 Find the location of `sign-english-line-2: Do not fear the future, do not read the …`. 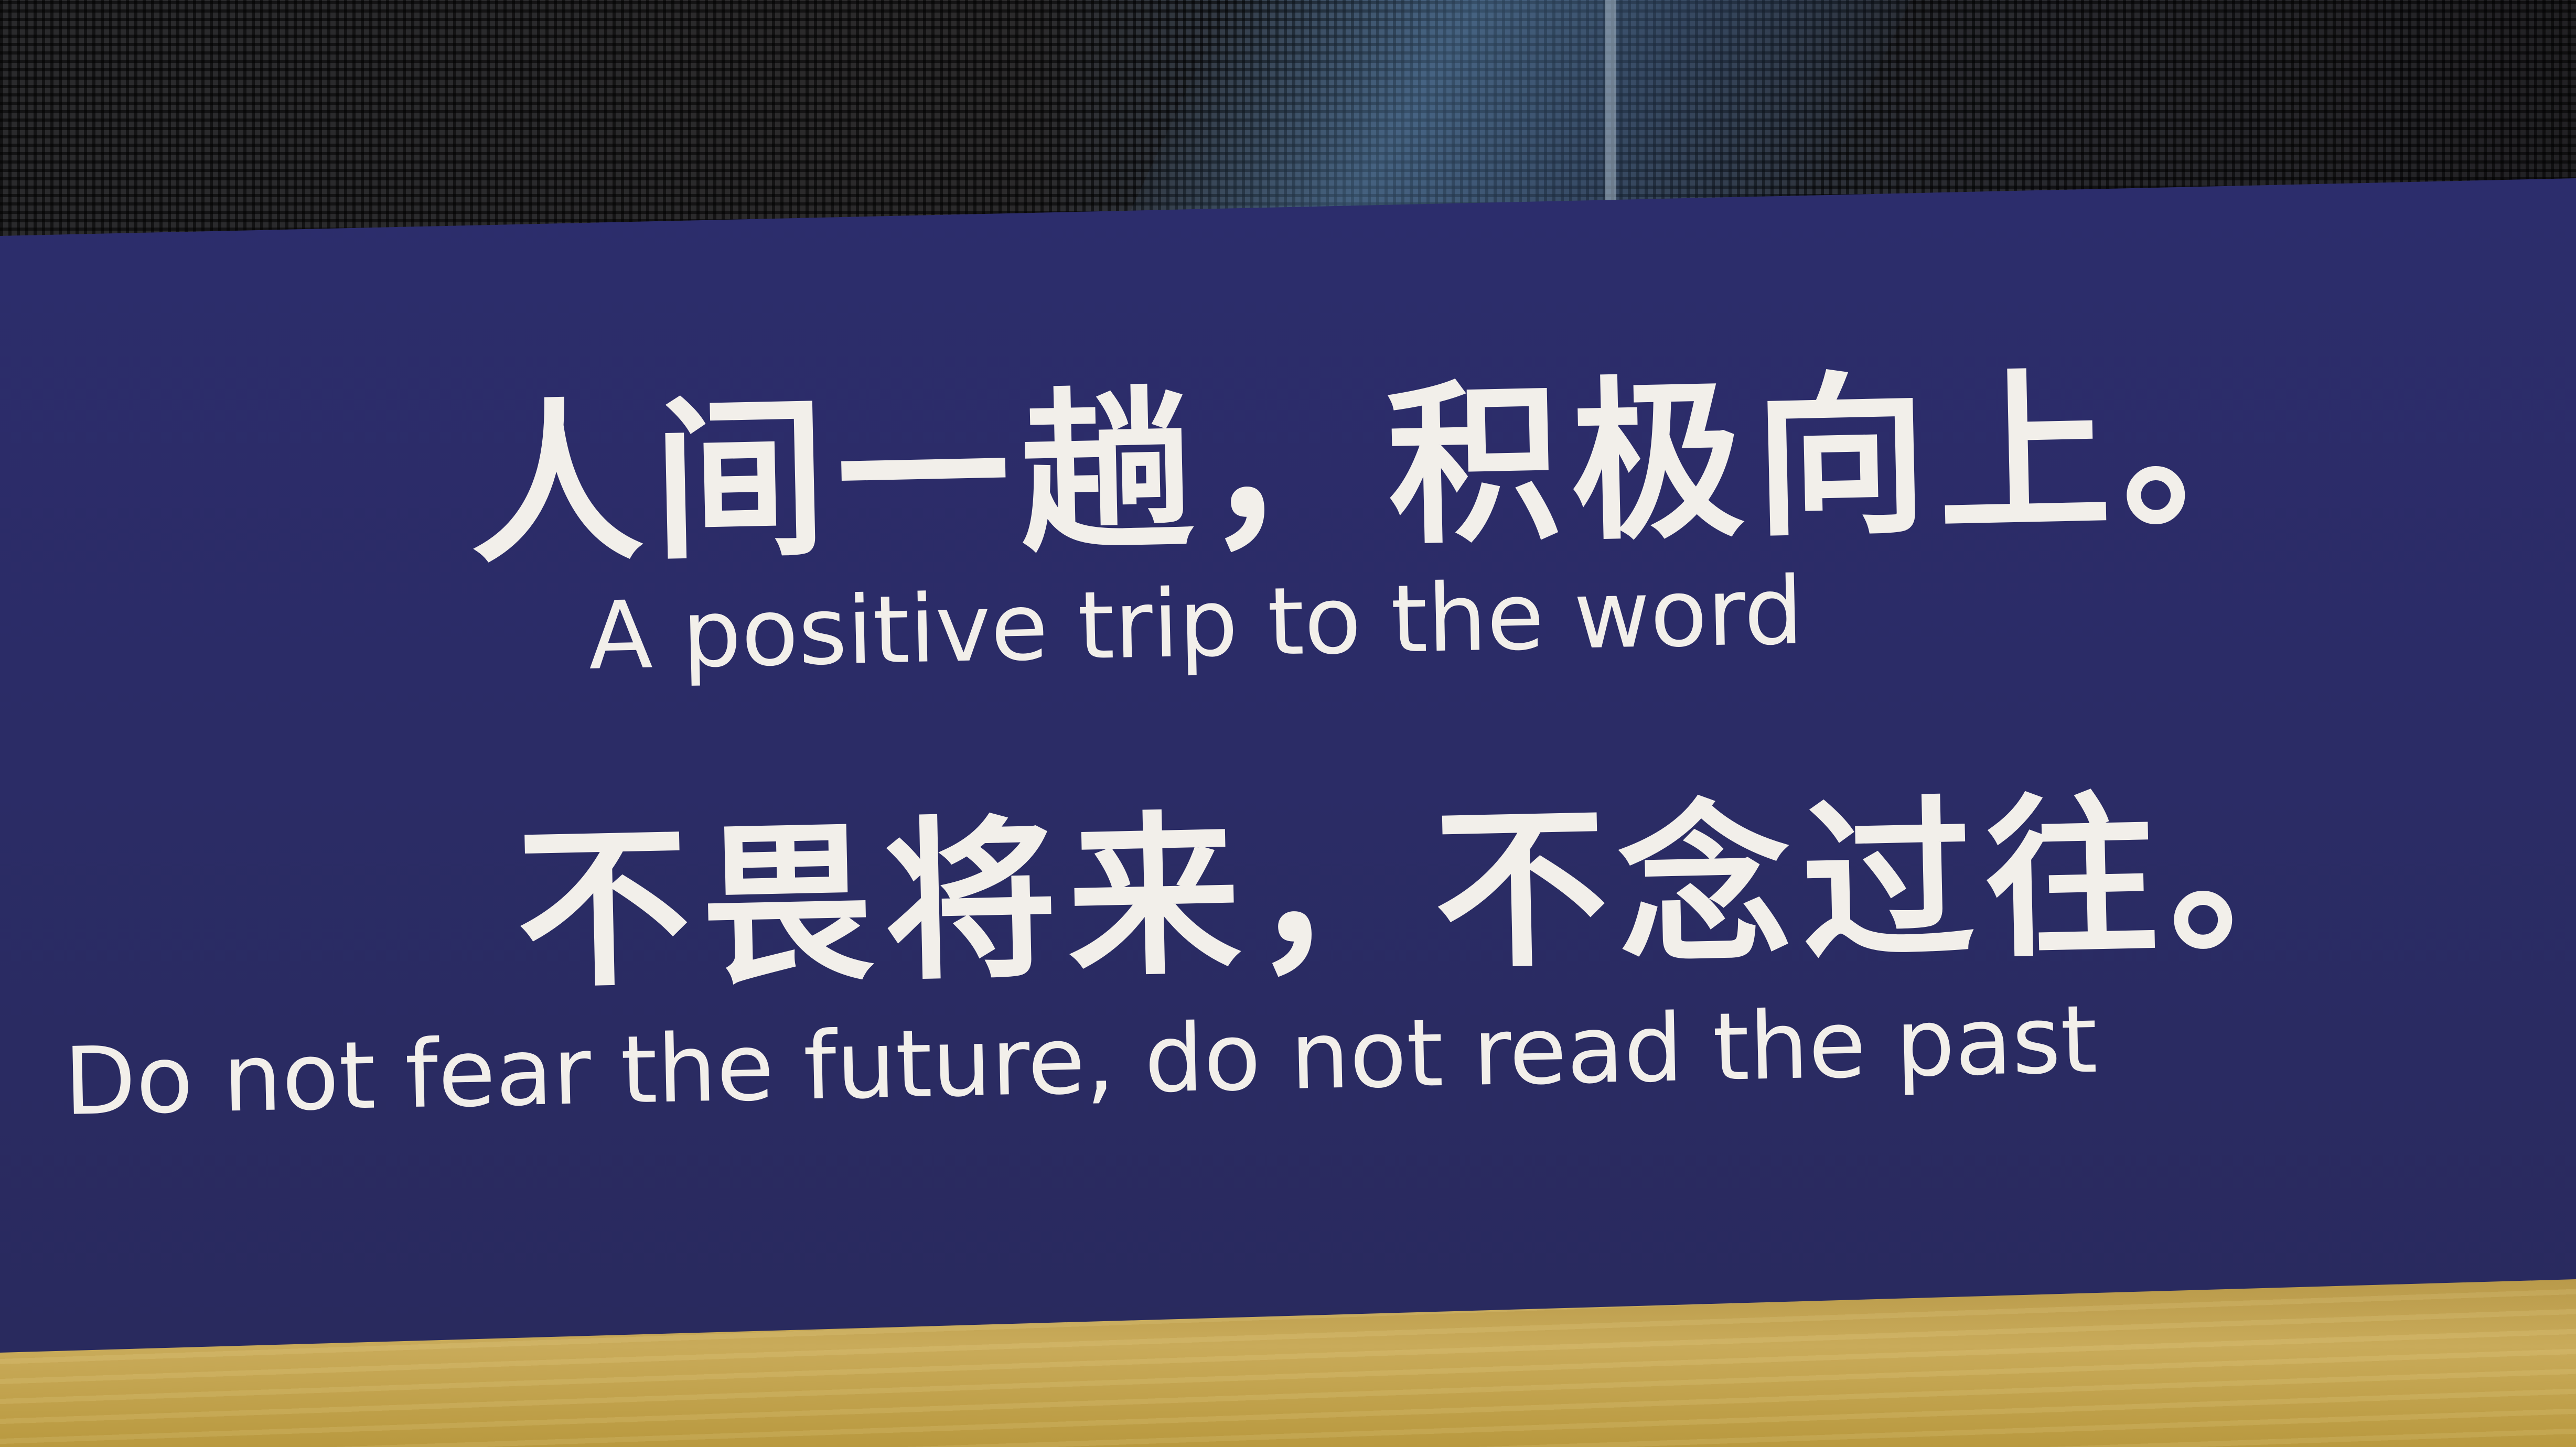

sign-english-line-2: Do not fear the future, do not read the … is located at coordinates (1081, 1060).